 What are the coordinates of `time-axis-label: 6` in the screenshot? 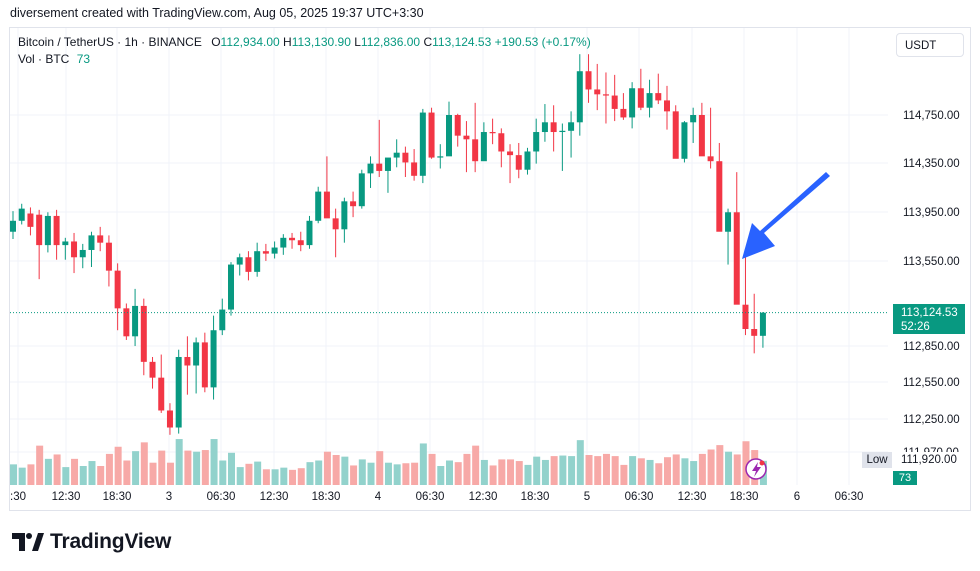 It's located at (797, 497).